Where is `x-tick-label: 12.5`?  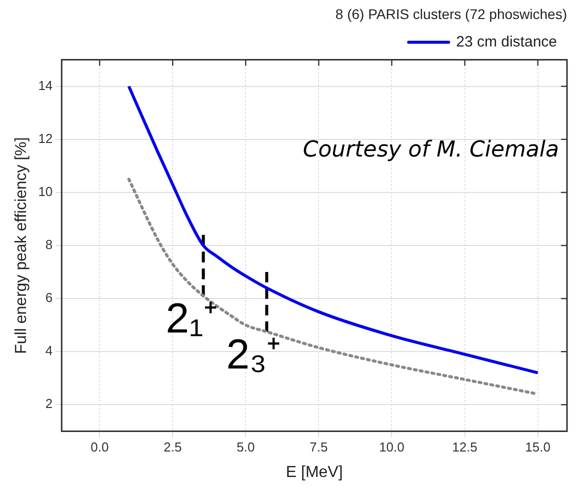
x-tick-label: 12.5 is located at coordinates (465, 447).